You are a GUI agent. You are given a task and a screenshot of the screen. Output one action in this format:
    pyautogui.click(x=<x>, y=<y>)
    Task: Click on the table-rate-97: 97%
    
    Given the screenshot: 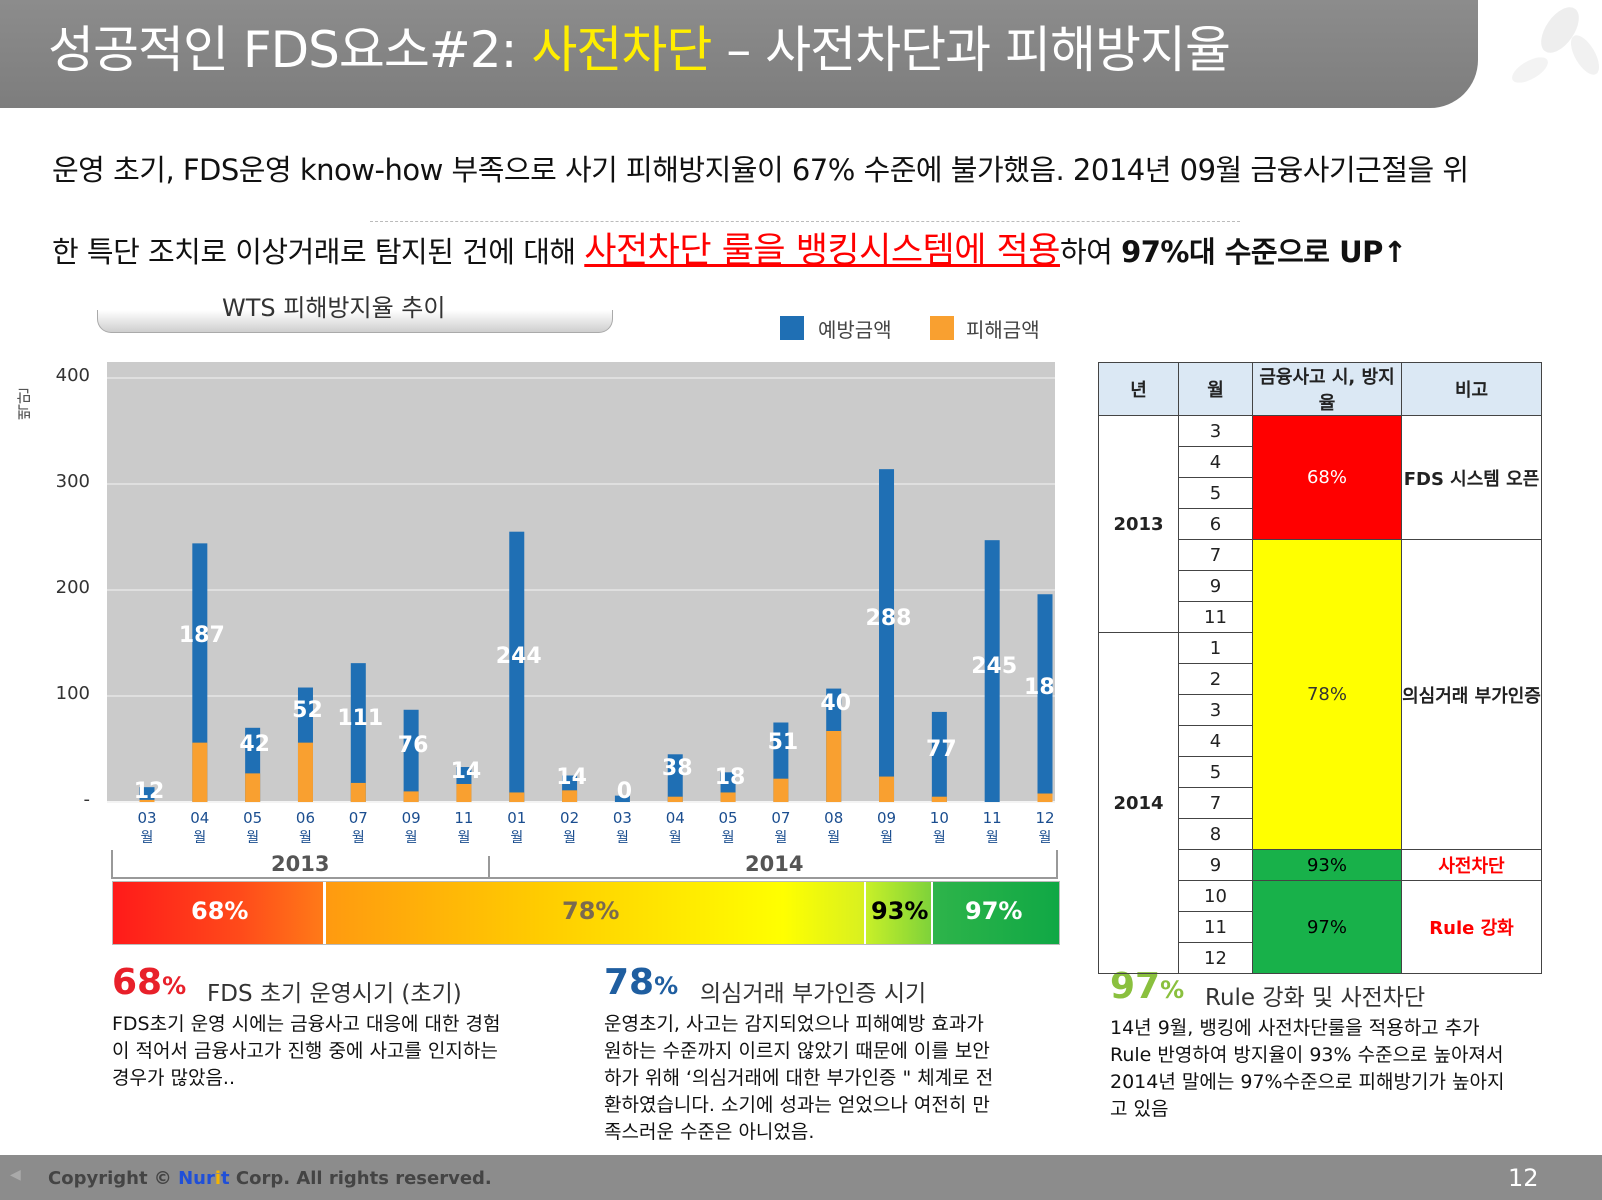 What is the action you would take?
    pyautogui.click(x=1327, y=927)
    